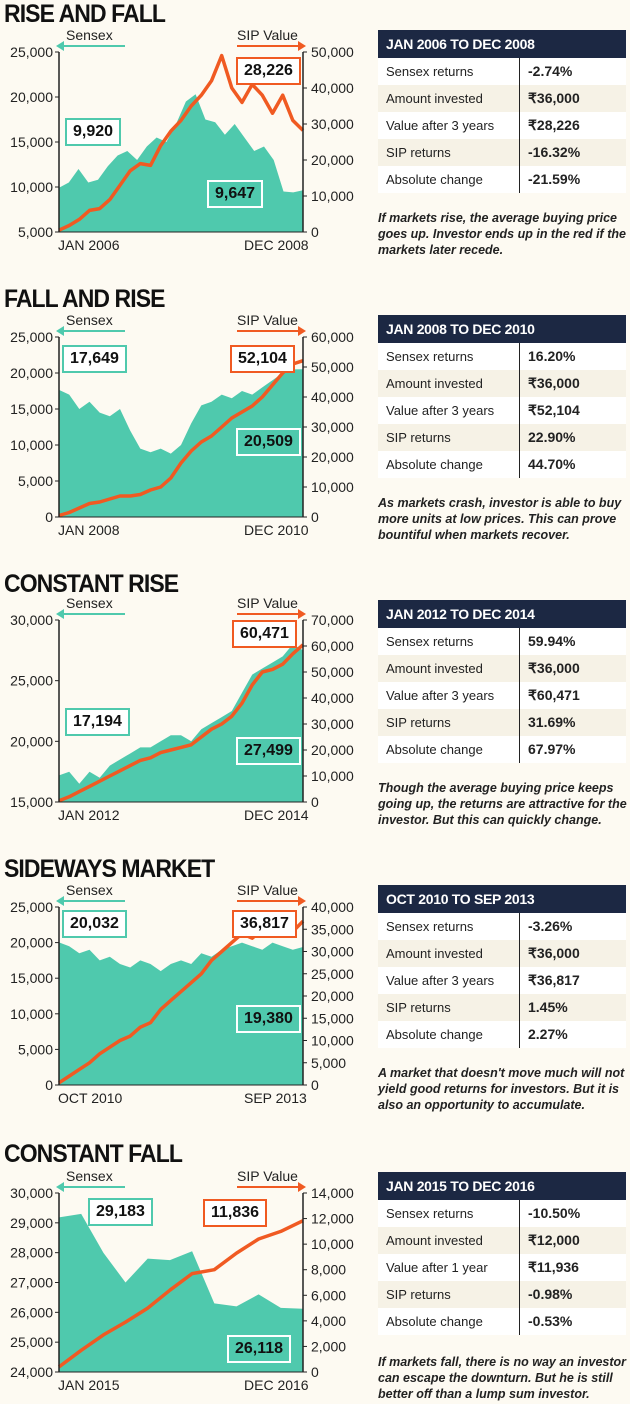 This screenshot has width=630, height=1404. I want to click on table-row: Absolute change 2.27%, so click(502, 1034).